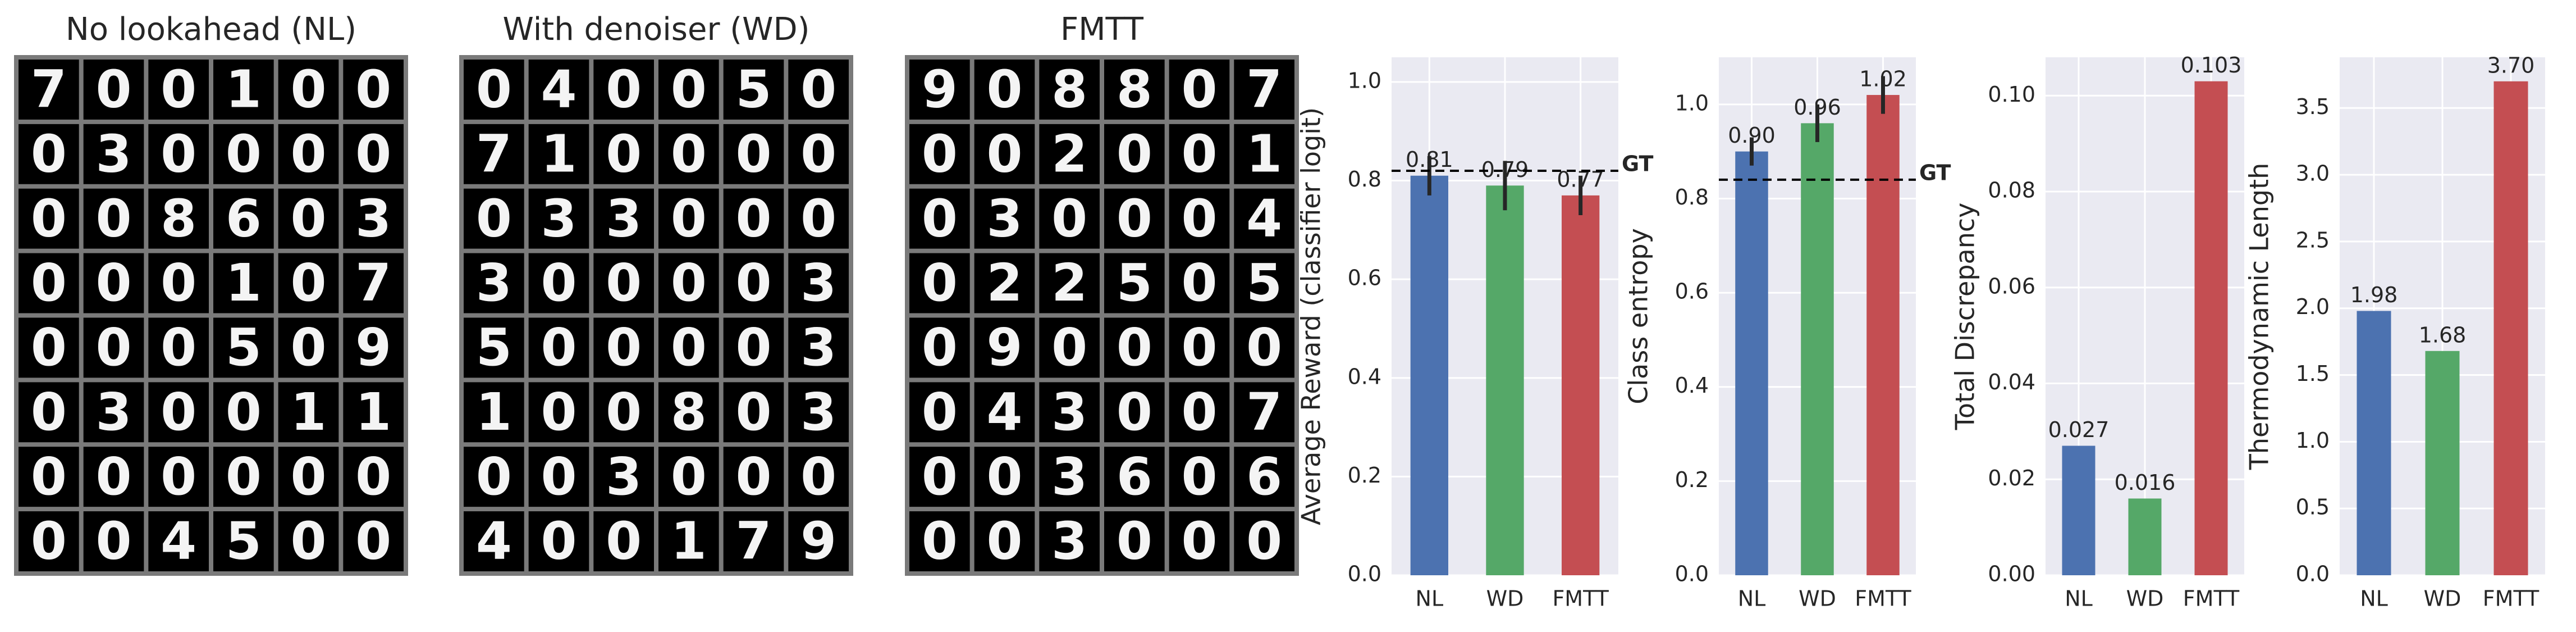 The width and height of the screenshot is (2576, 632). I want to click on y-tick-label: 2.0, so click(2313, 306).